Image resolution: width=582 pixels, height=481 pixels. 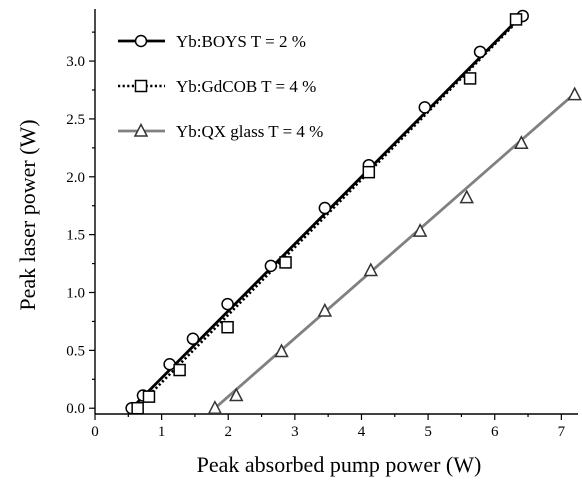 I want to click on y-tick-label: 0.5, so click(x=75, y=351).